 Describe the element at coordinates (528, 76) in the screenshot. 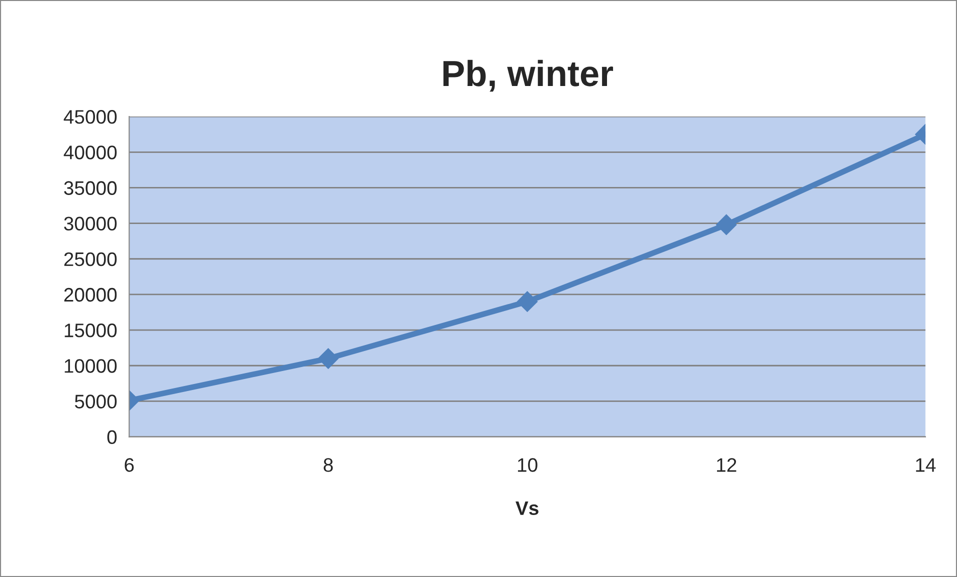

I see `chart-title: Pb, winter` at that location.